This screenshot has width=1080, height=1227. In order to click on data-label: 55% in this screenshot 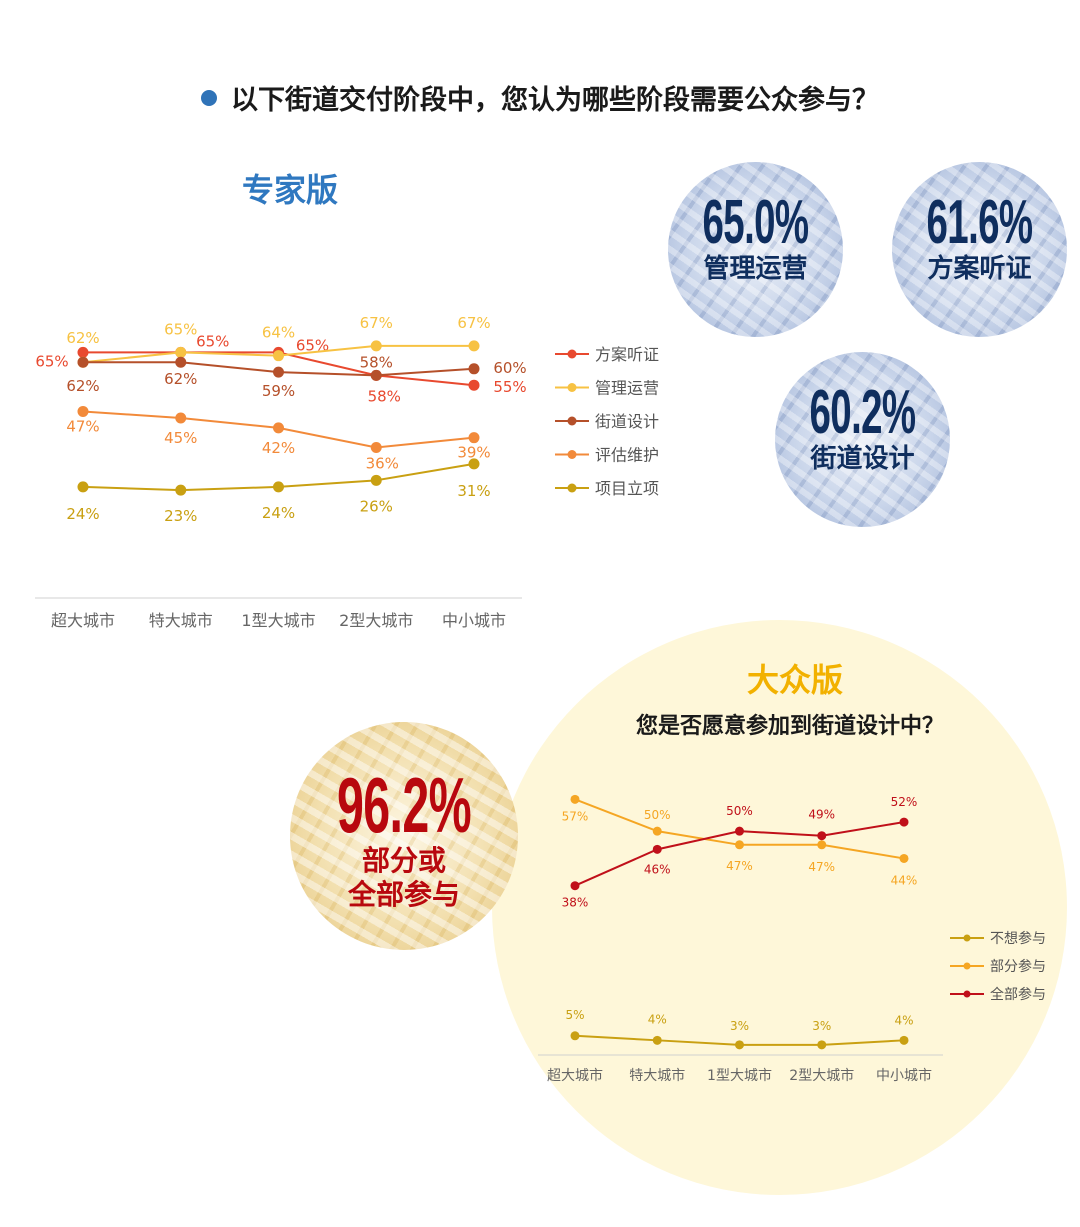, I will do `click(509, 387)`.